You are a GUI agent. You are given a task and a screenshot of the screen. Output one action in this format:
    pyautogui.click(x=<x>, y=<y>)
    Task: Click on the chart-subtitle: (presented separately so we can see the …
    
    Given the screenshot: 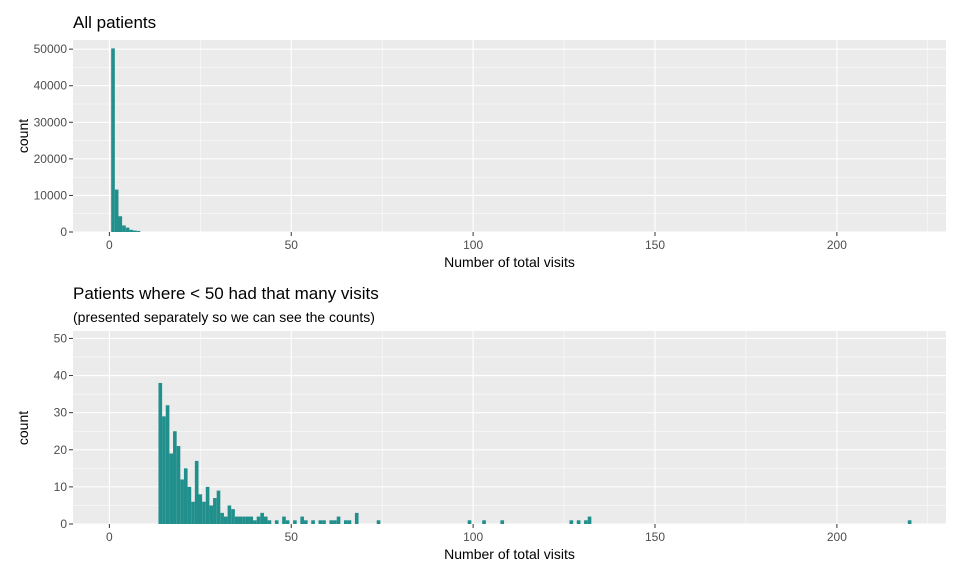 What is the action you would take?
    pyautogui.click(x=224, y=317)
    